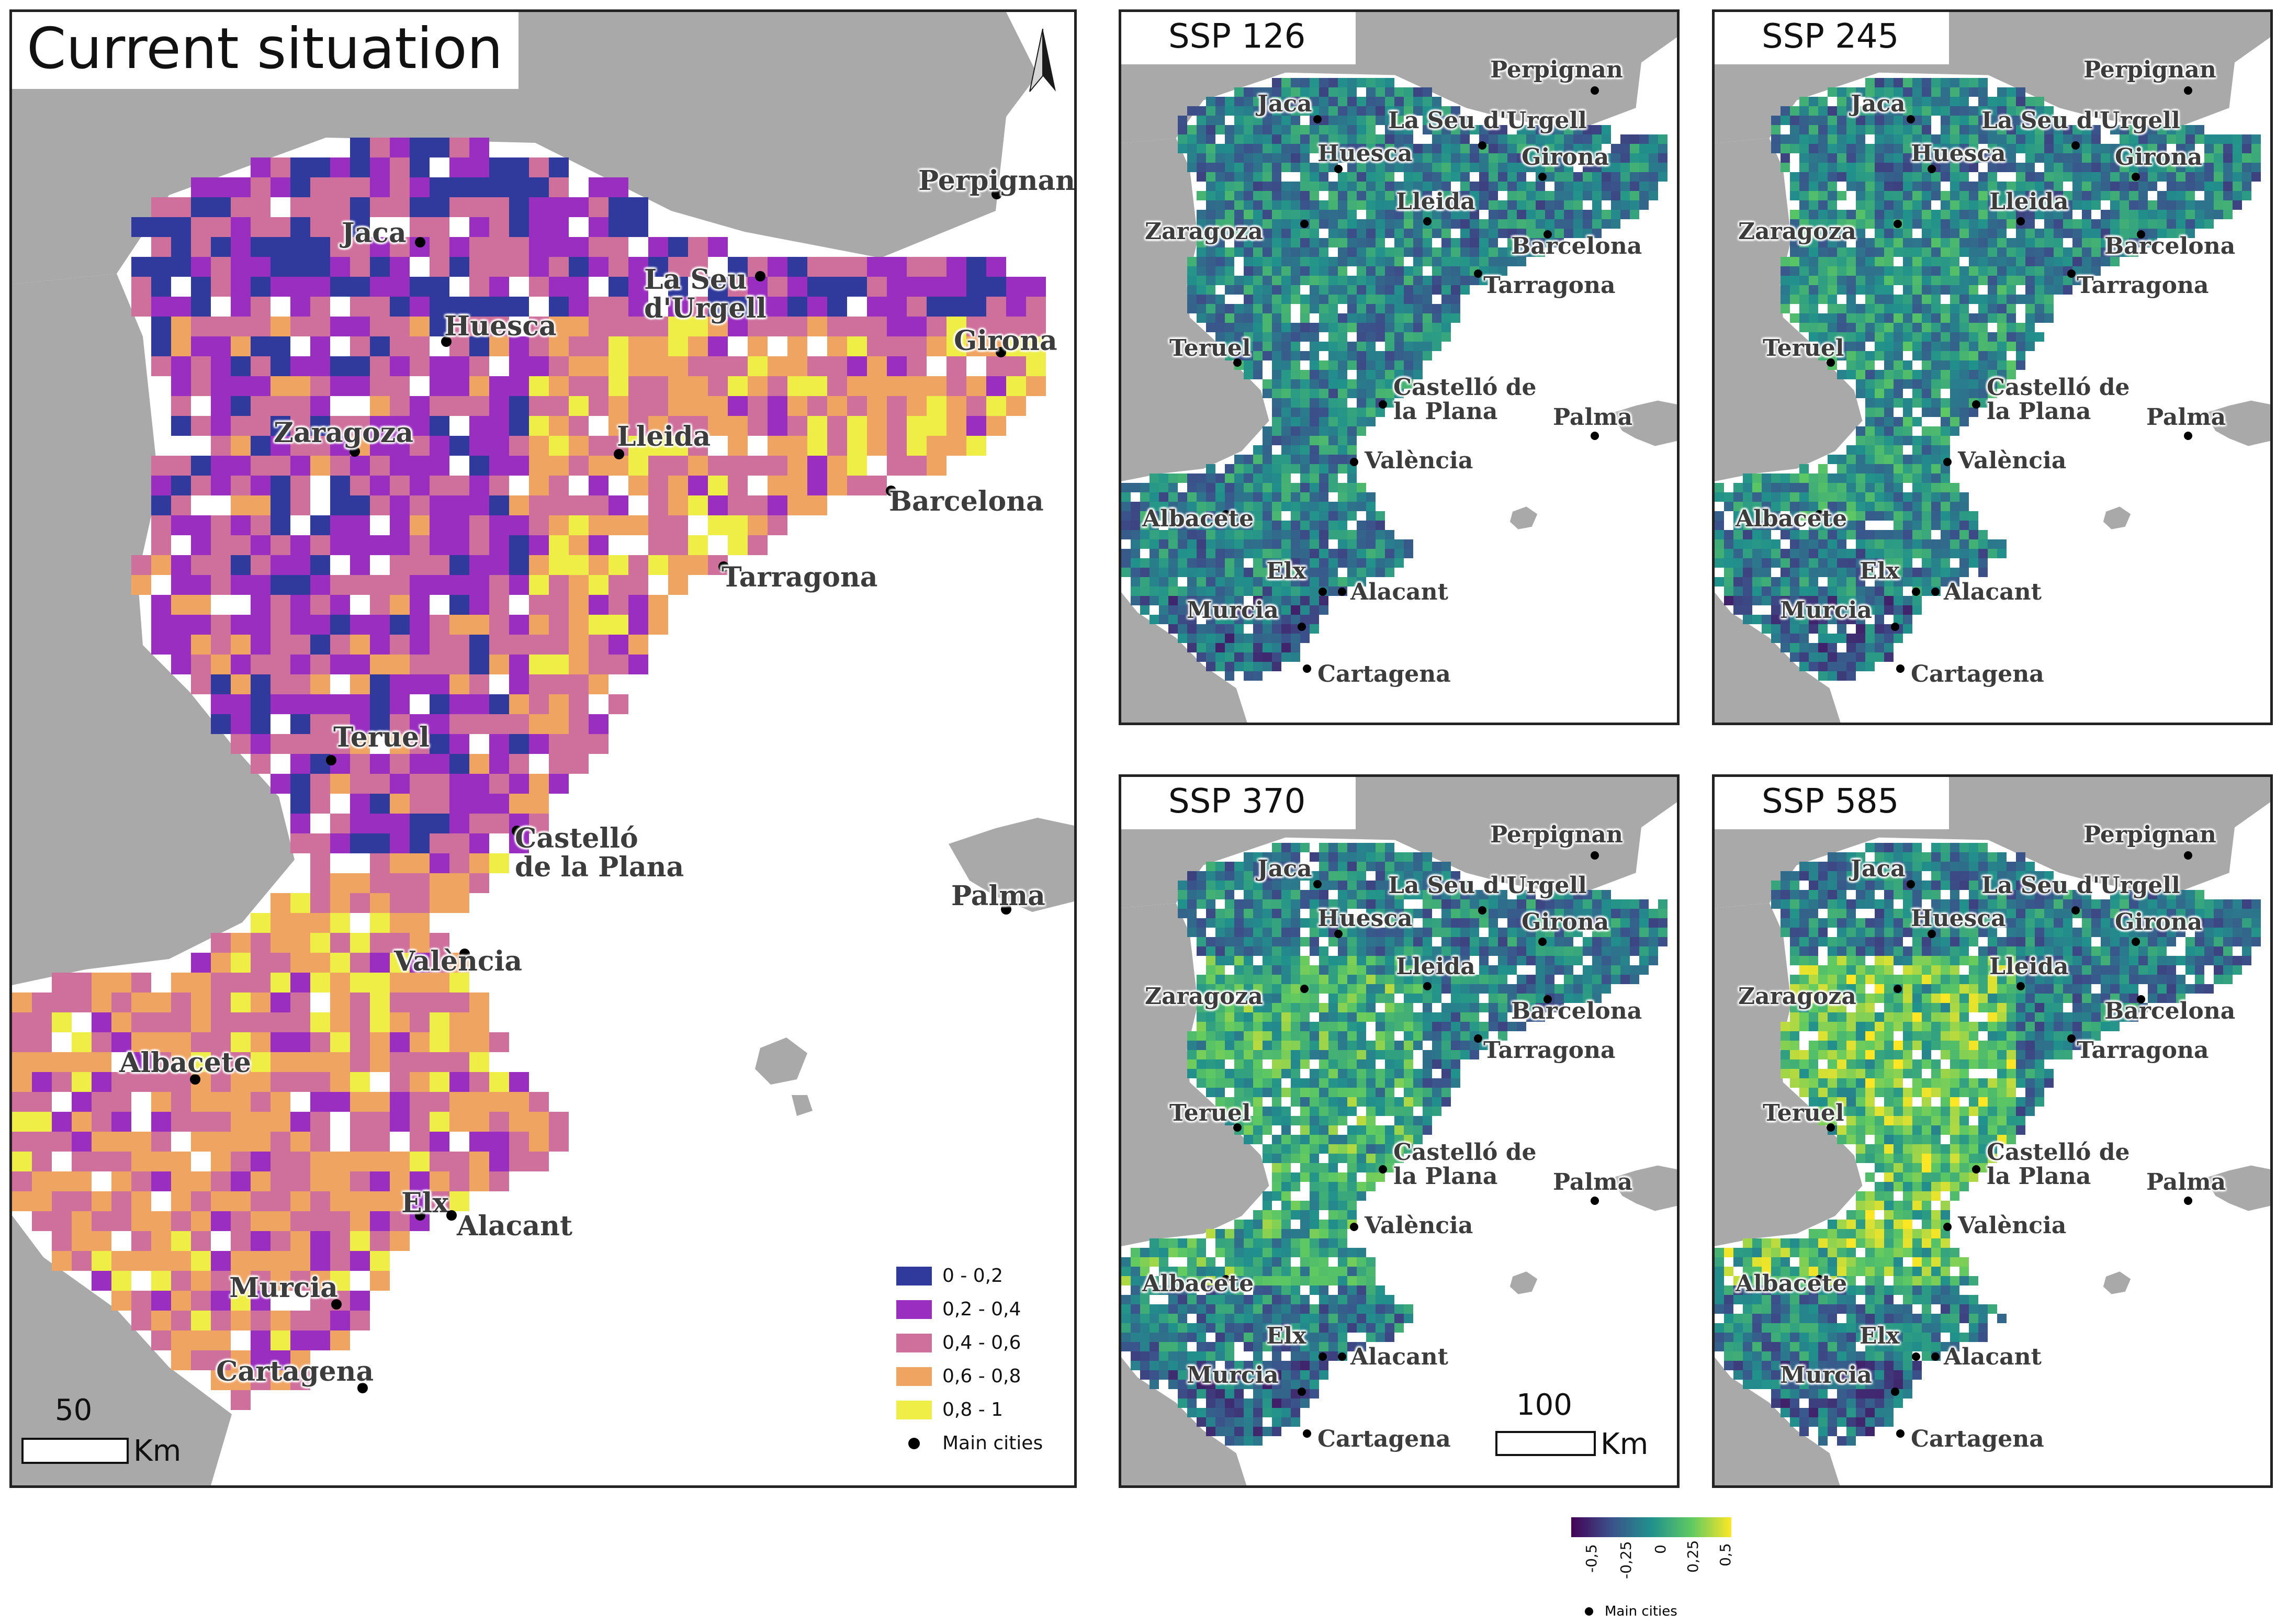 The height and width of the screenshot is (1624, 2276). What do you see at coordinates (1323, 592) in the screenshot?
I see `city-dot` at bounding box center [1323, 592].